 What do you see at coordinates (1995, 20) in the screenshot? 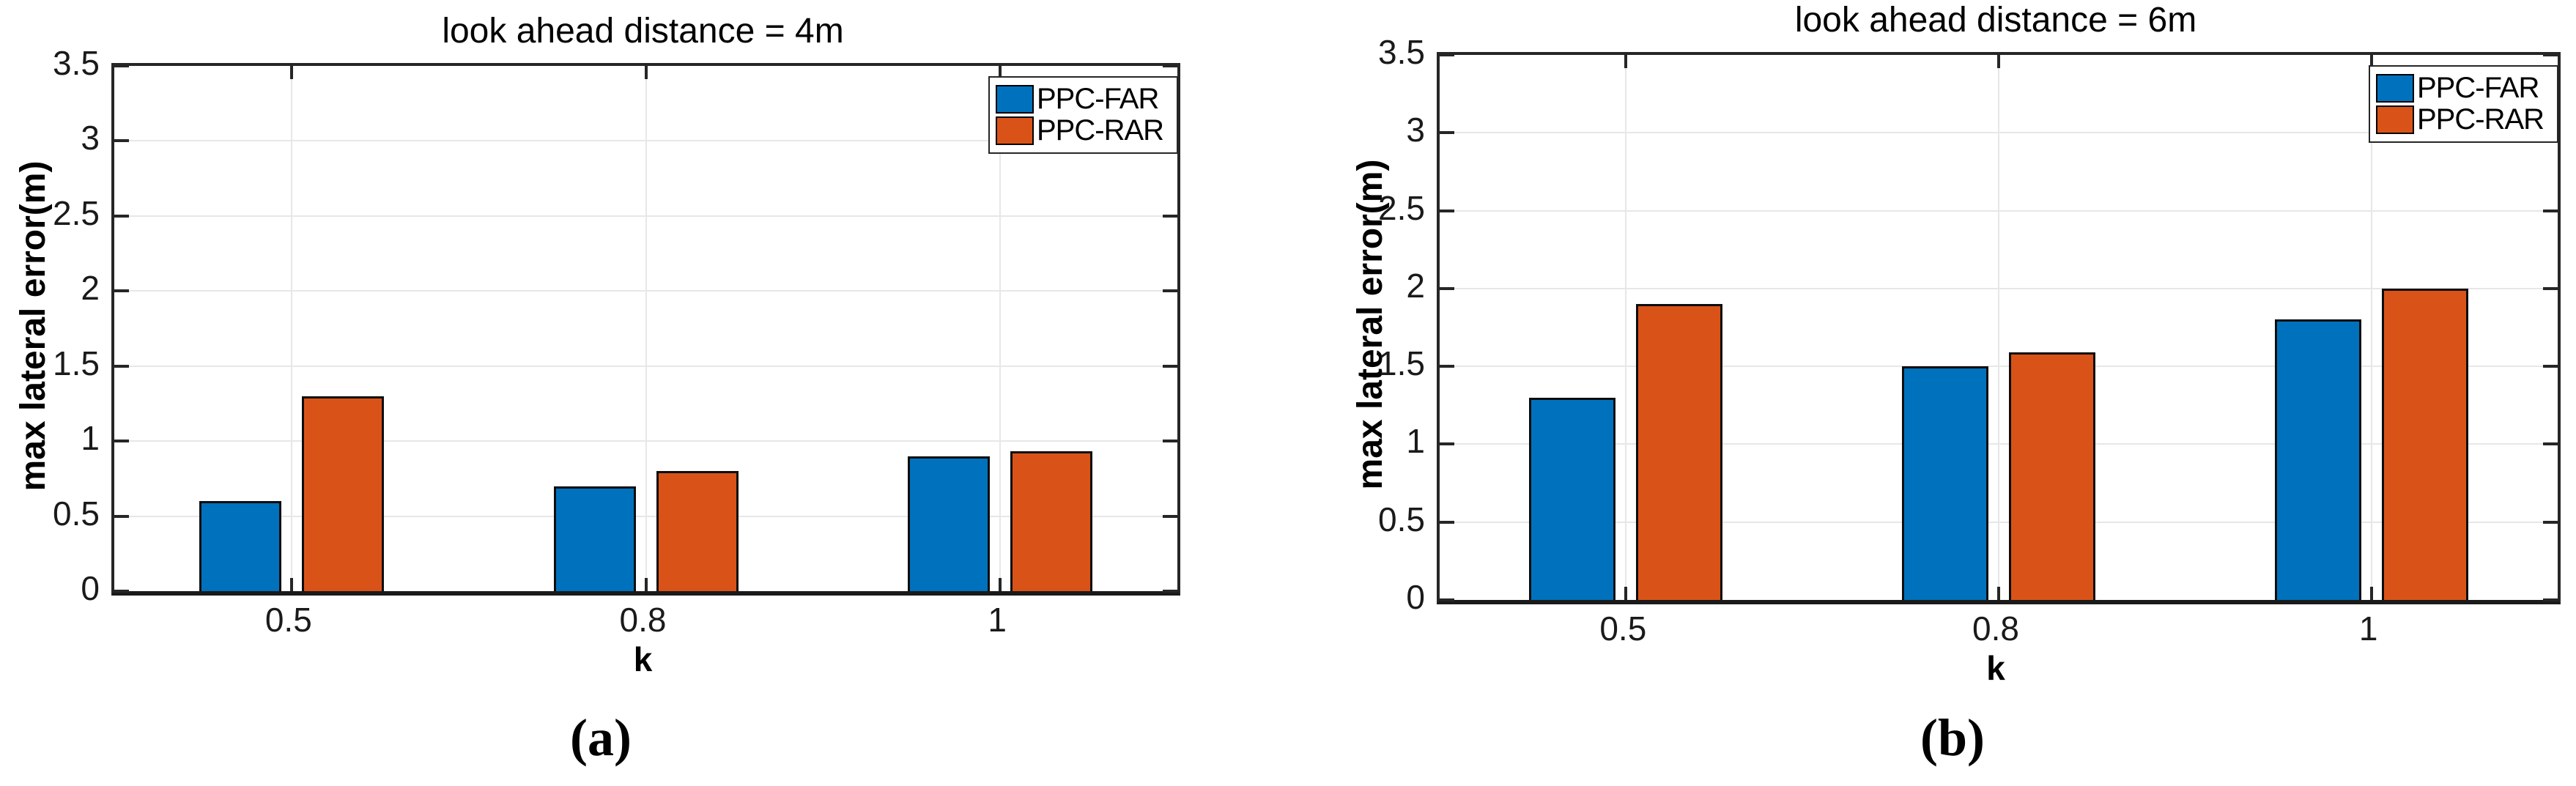
I see `chart-b-title: look ahead distance = 6m` at bounding box center [1995, 20].